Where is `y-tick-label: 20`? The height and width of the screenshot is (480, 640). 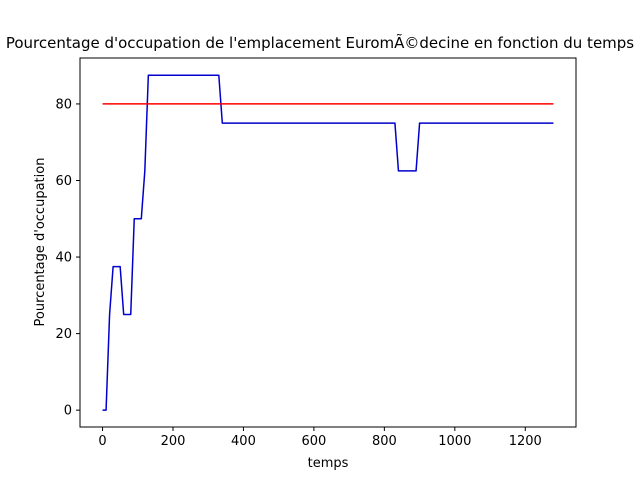
y-tick-label: 20 is located at coordinates (63, 334).